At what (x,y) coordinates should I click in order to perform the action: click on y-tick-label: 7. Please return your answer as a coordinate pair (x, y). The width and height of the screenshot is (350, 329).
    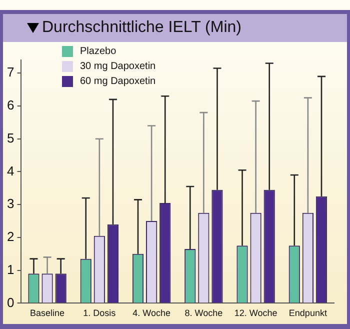
    Looking at the image, I should click on (10, 72).